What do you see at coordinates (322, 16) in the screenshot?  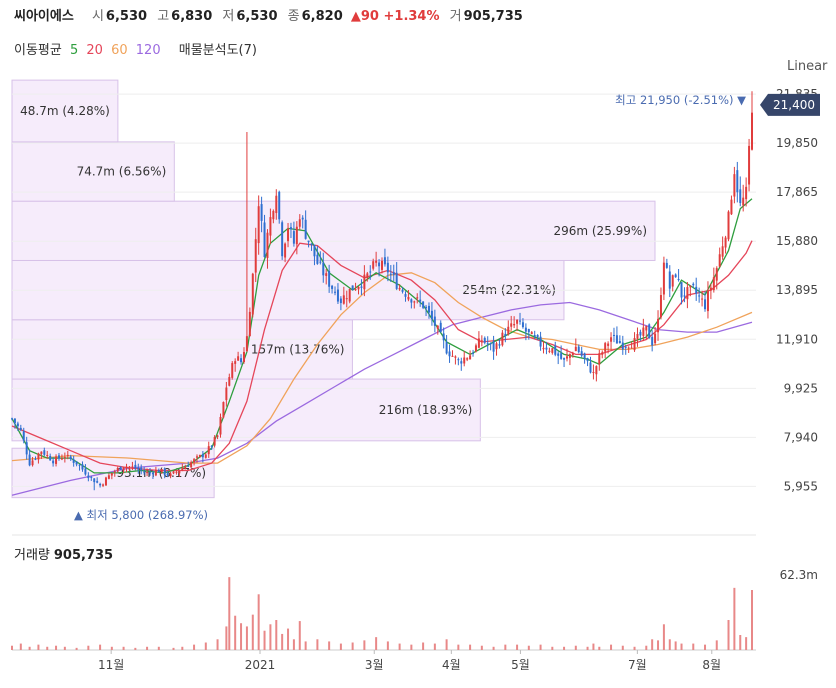 I see `close-value: 6,820` at bounding box center [322, 16].